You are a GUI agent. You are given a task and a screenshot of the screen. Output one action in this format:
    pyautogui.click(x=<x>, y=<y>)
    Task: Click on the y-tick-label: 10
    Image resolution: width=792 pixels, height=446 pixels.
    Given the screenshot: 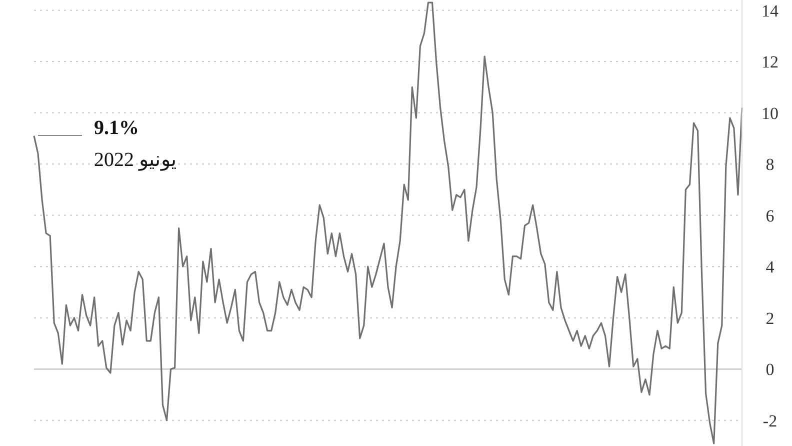 What is the action you would take?
    pyautogui.click(x=770, y=113)
    